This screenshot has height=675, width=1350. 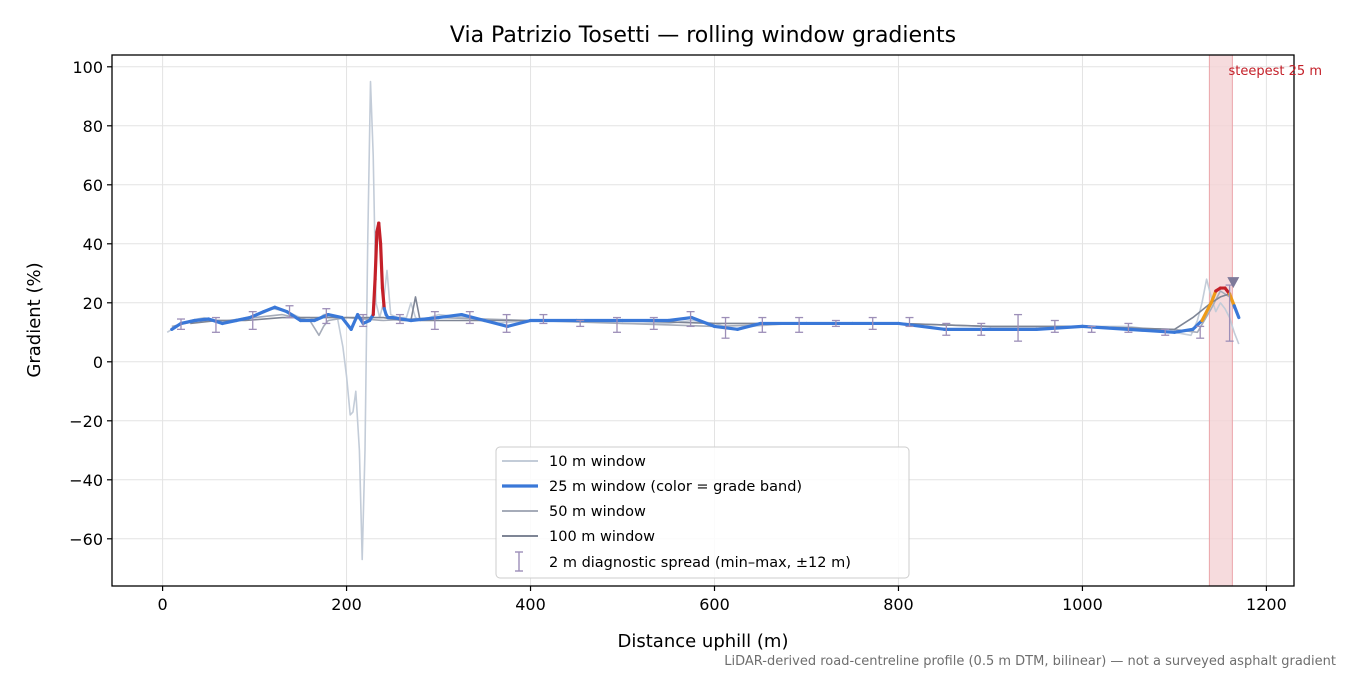 I want to click on steepest-marker-triangle, so click(x=1233, y=283).